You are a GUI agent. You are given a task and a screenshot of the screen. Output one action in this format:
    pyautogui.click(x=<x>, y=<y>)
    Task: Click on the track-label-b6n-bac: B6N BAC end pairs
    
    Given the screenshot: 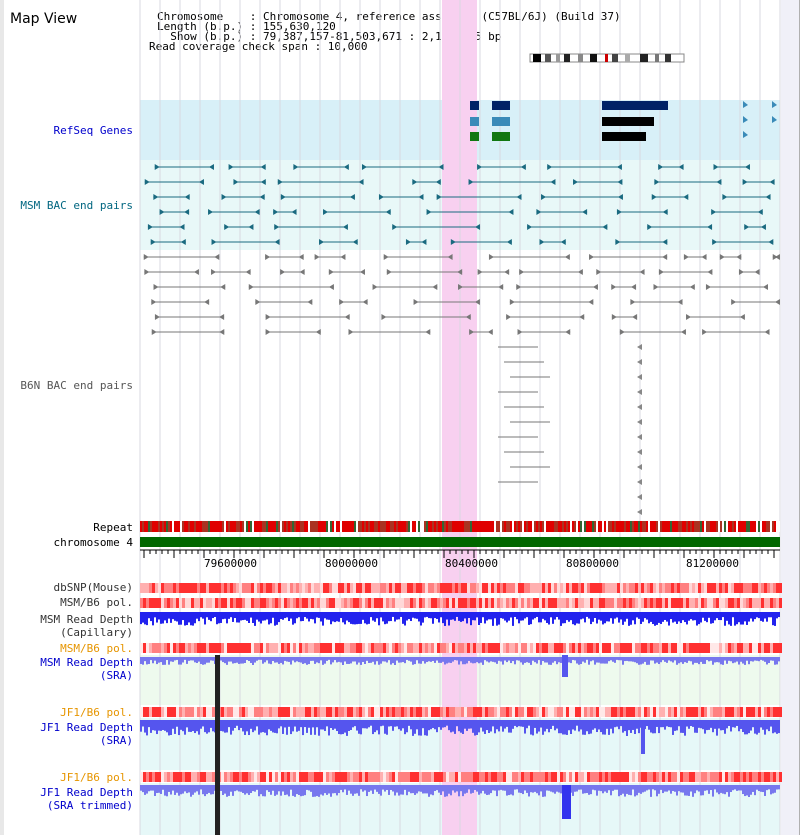 What is the action you would take?
    pyautogui.click(x=76, y=385)
    